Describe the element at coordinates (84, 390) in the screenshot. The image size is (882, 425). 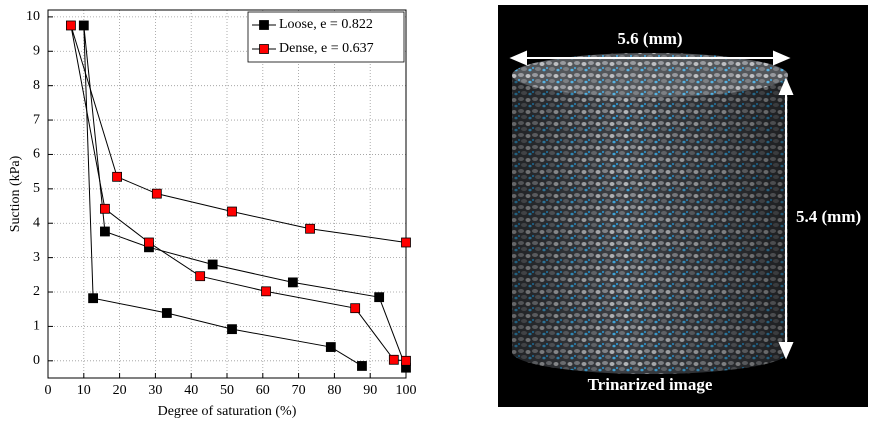
I see `x-tick-label: 10` at that location.